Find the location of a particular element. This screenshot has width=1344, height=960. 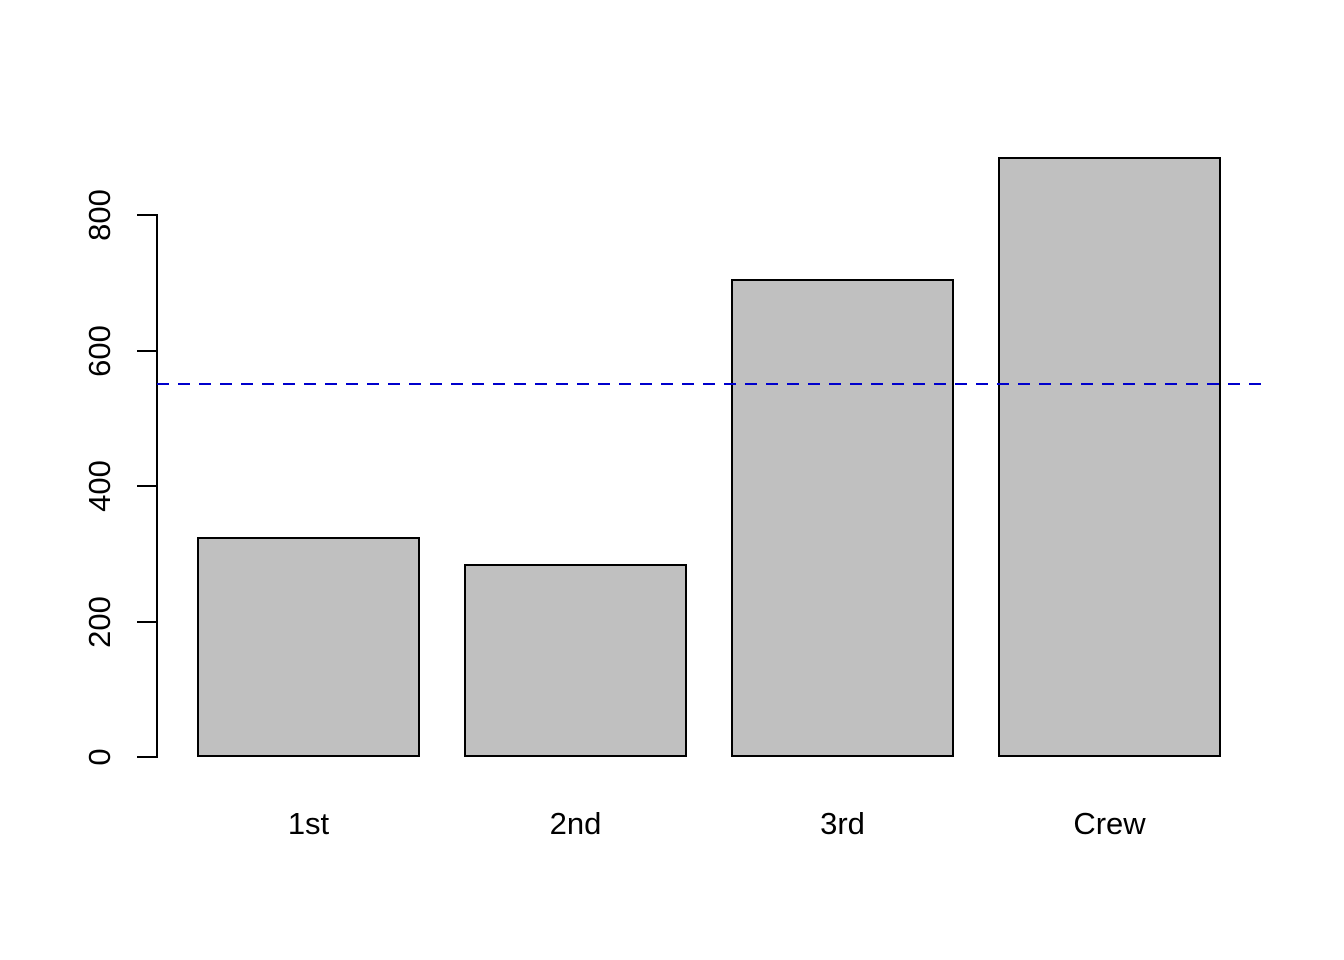

bar-3rd is located at coordinates (842, 517).